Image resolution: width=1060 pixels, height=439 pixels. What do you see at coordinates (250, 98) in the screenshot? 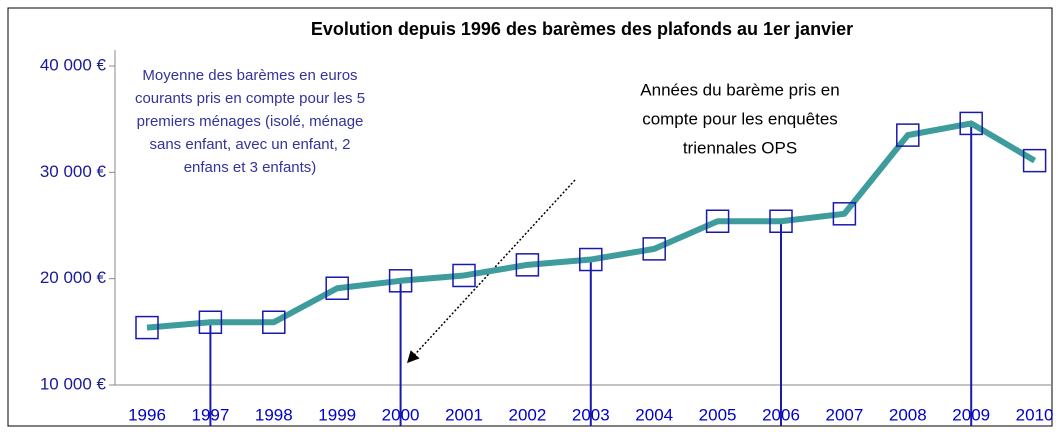
I see `annotation: courants pris en compte pour les 5` at bounding box center [250, 98].